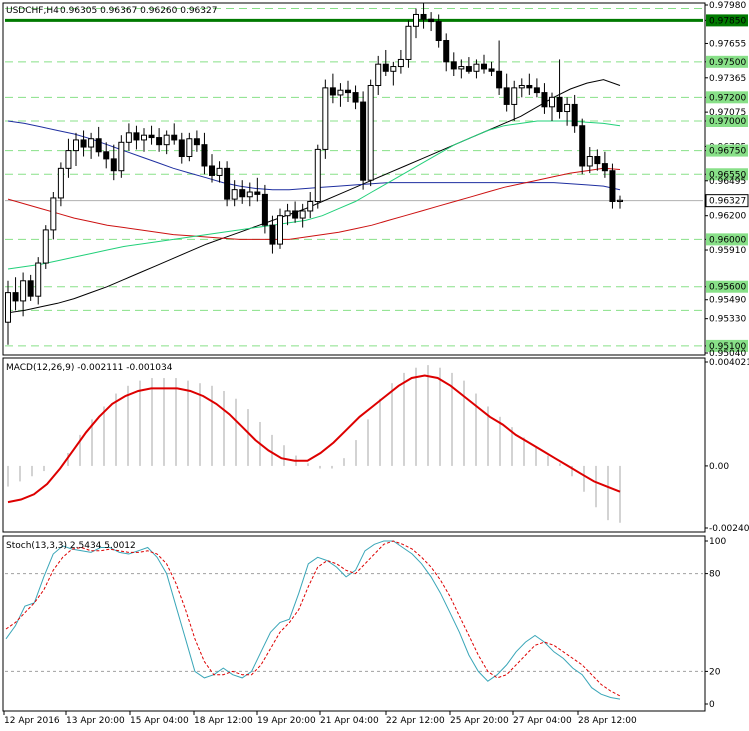  I want to click on price-label: 0.97980, so click(727, 6).